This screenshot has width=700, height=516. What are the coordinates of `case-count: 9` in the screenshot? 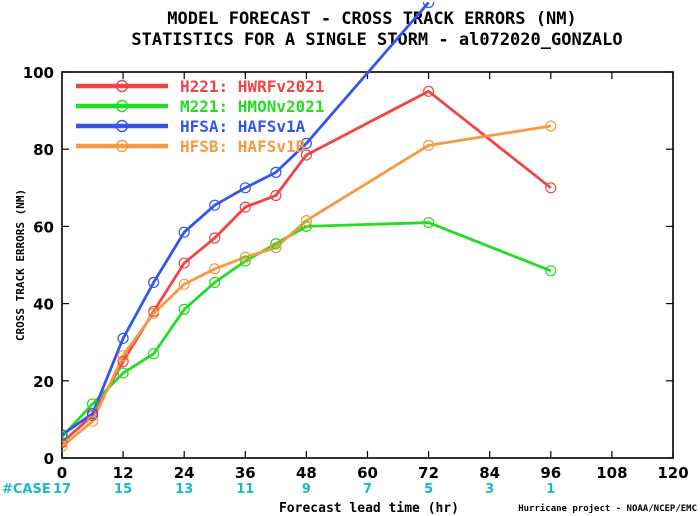 It's located at (306, 489).